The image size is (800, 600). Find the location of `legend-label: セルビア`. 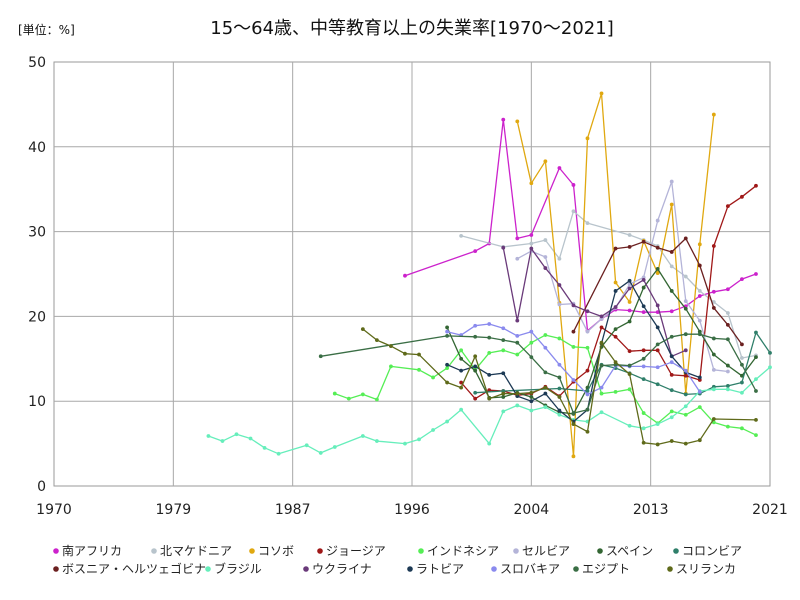

legend-label: セルビア is located at coordinates (546, 551).